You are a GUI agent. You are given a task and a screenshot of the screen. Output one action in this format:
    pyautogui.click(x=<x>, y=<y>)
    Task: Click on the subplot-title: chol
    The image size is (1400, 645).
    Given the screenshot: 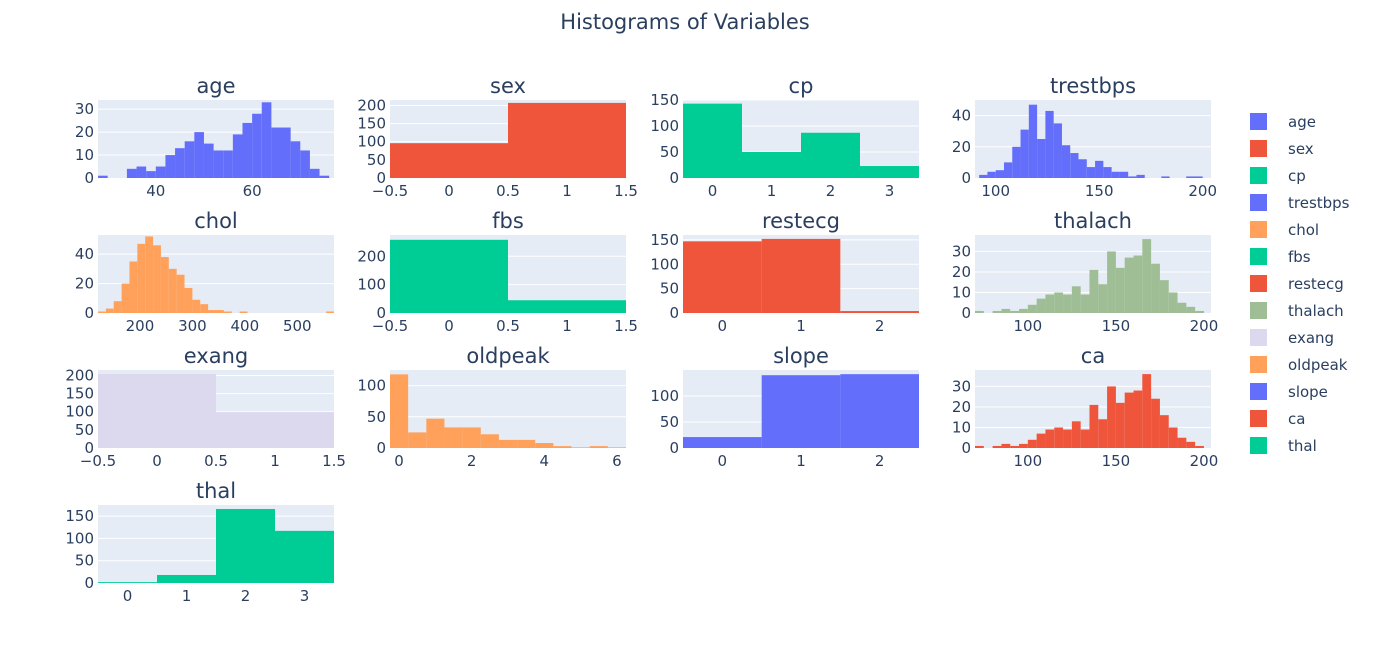 What is the action you would take?
    pyautogui.click(x=216, y=221)
    